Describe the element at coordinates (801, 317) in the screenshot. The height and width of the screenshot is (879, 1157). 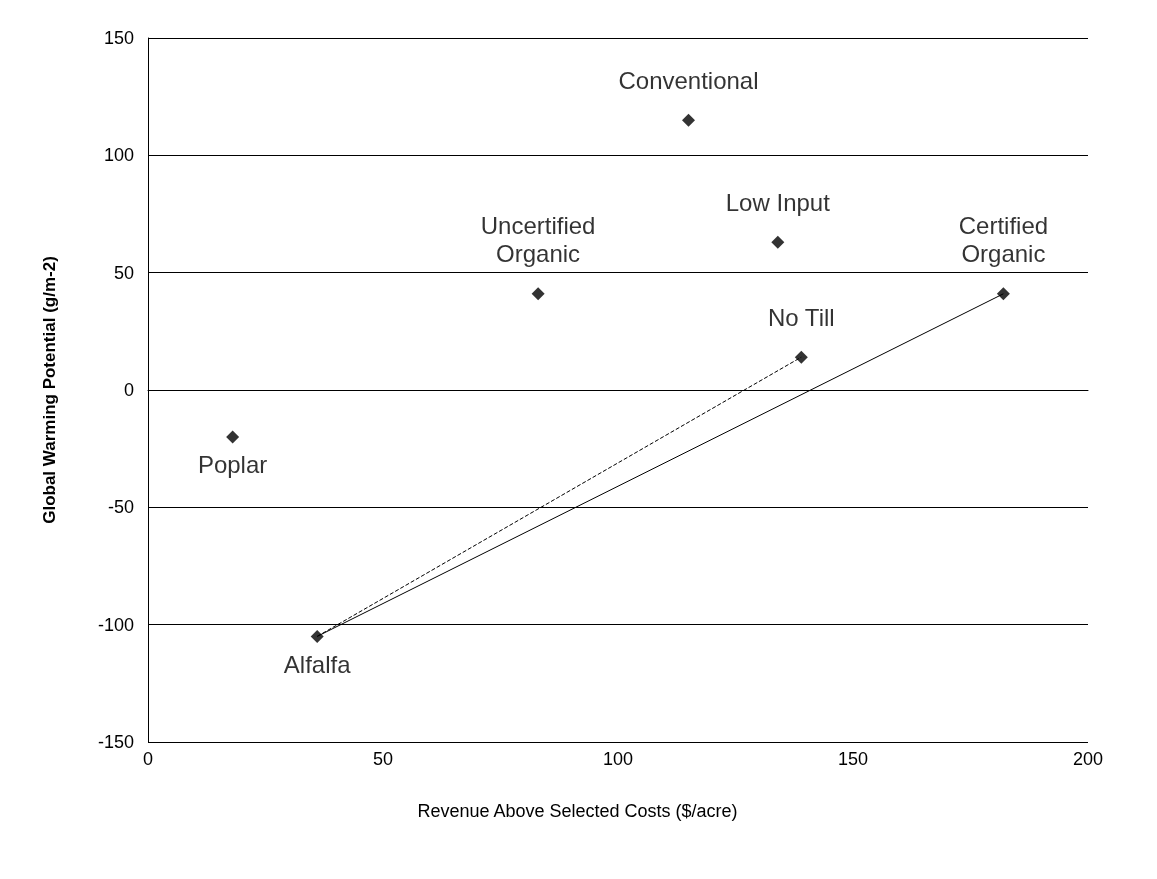
I see `annotation: No Till` at that location.